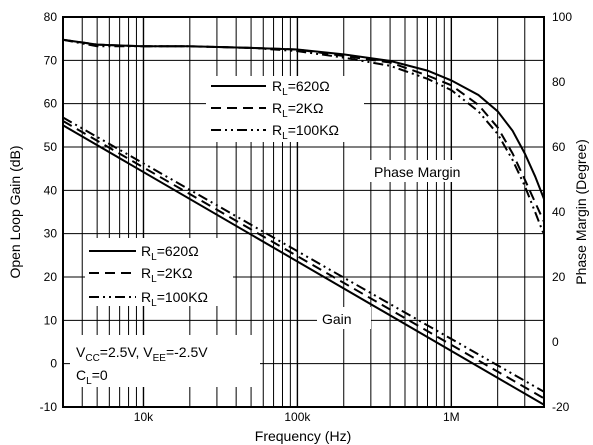 The image size is (593, 445). Describe the element at coordinates (581, 212) in the screenshot. I see `y-right-axis-title: Phase Margin (Degree)` at that location.